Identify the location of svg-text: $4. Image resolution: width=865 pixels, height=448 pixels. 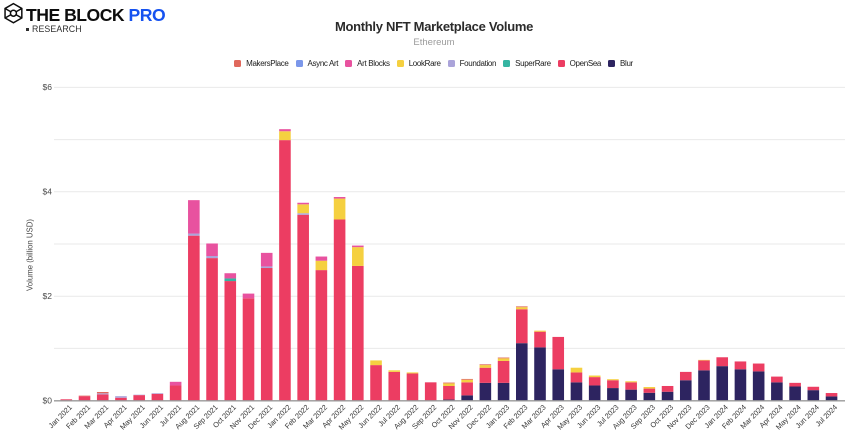
(48, 192).